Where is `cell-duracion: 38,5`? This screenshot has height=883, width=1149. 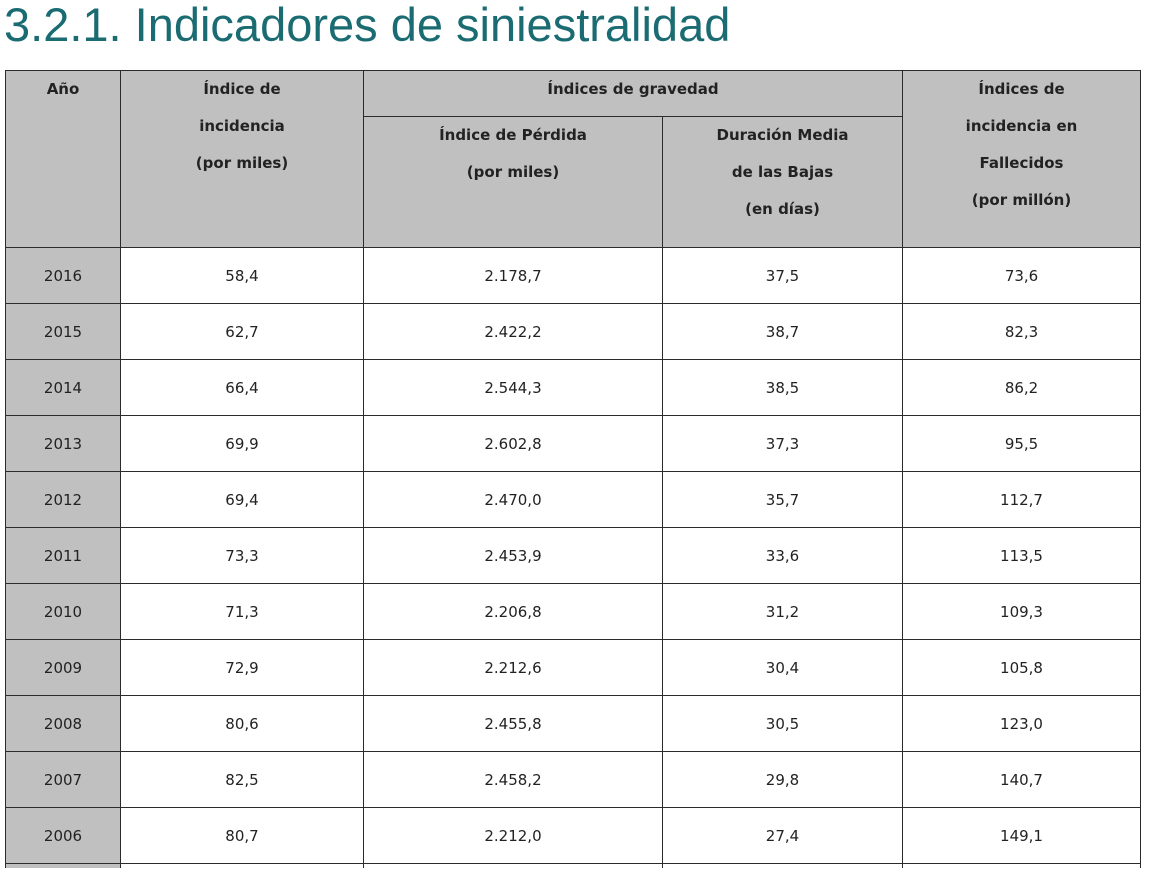
cell-duracion: 38,5 is located at coordinates (782, 387).